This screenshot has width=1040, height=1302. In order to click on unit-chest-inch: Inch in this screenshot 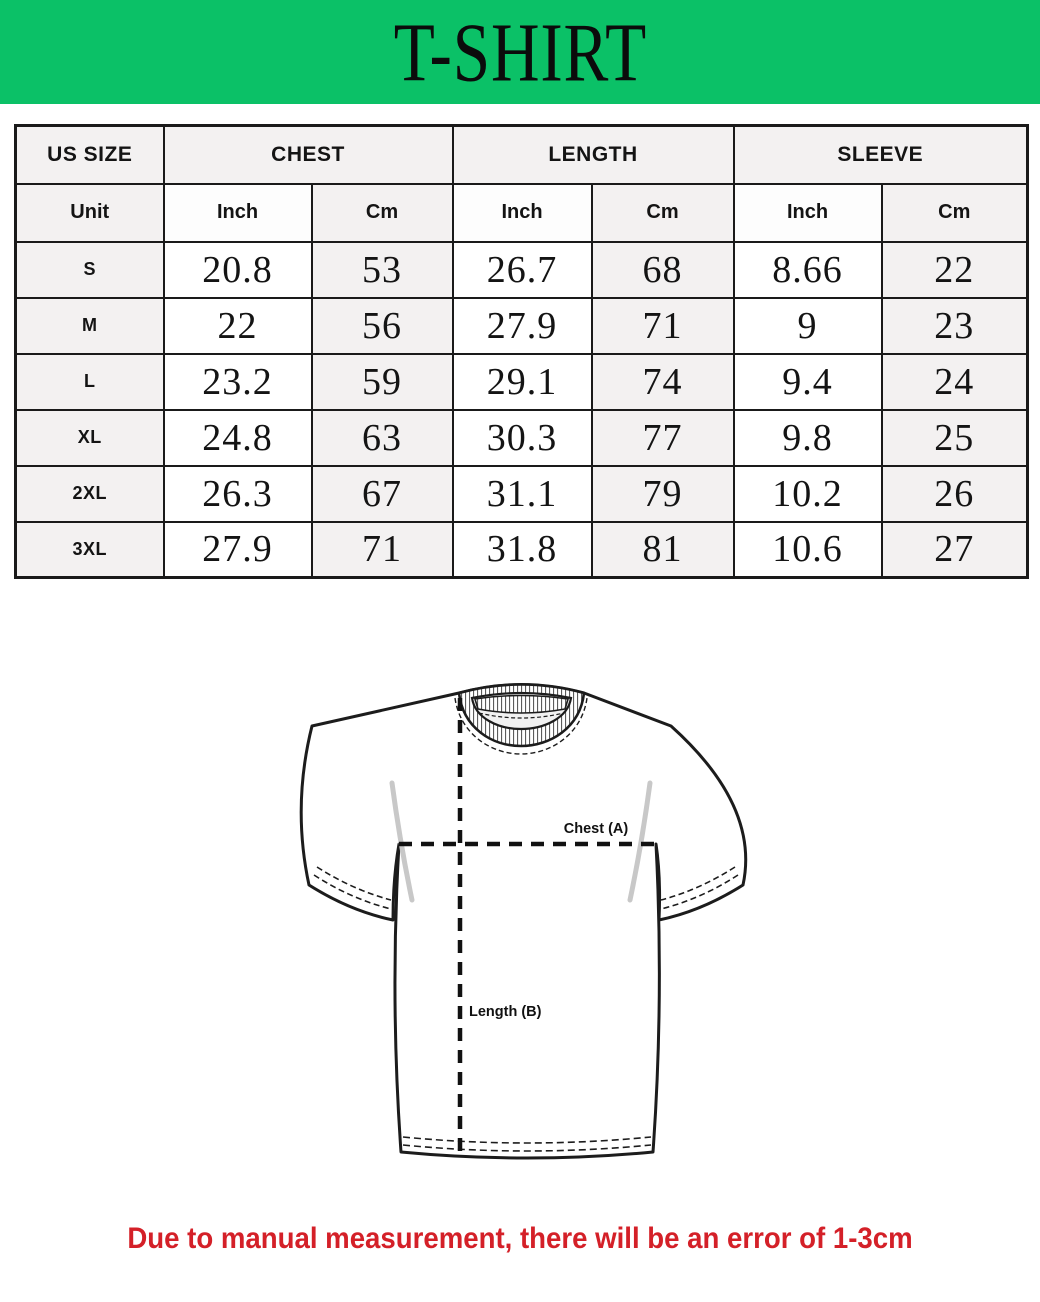, I will do `click(237, 212)`.